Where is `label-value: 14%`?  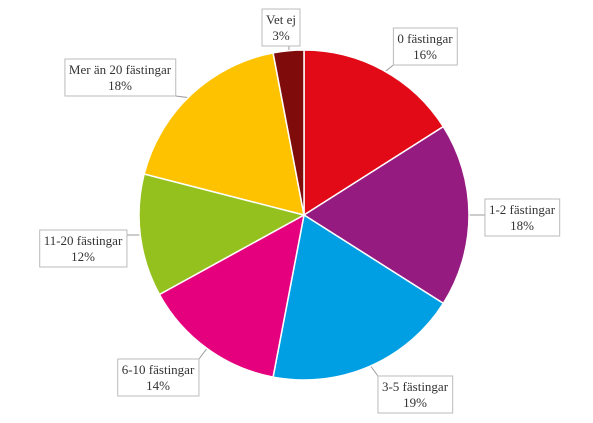
label-value: 14% is located at coordinates (158, 385).